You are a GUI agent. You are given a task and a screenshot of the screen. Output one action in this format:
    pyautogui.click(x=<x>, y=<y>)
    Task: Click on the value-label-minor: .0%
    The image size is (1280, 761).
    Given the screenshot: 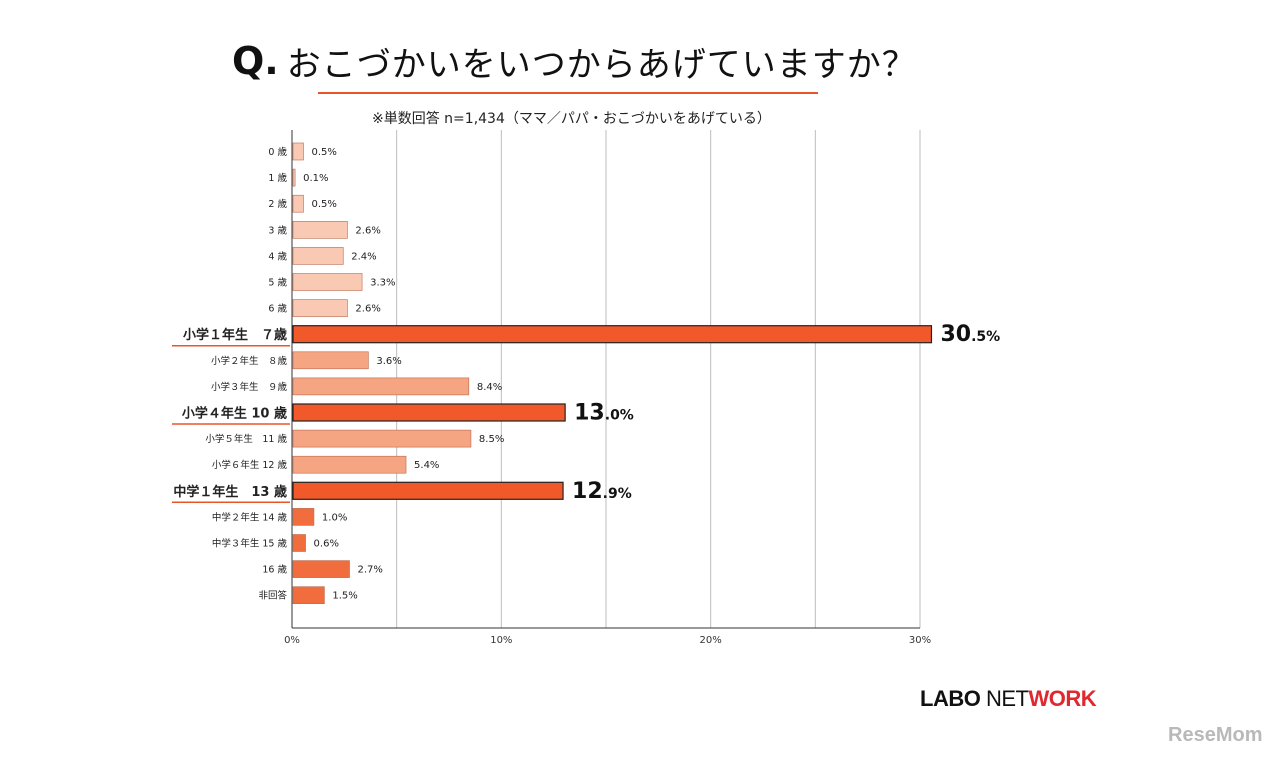 What is the action you would take?
    pyautogui.click(x=619, y=416)
    